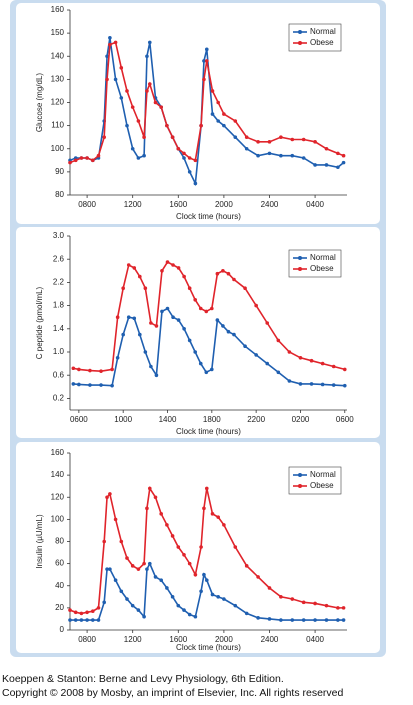 Image resolution: width=413 pixels, height=705 pixels. I want to click on y-tick-label: 20, so click(59, 607).